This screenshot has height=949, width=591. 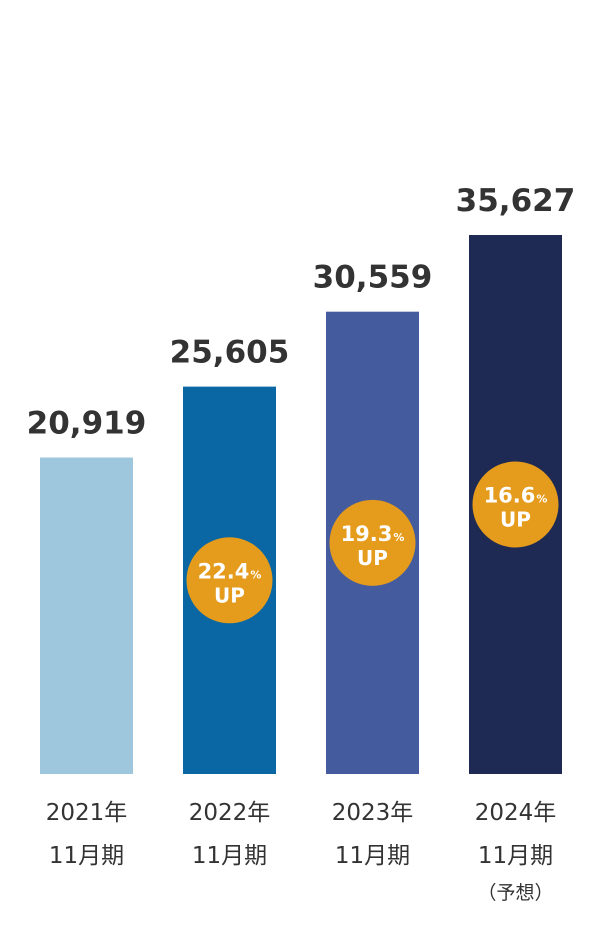 I want to click on growth-badge-2: 22.4%UP, so click(x=229, y=580).